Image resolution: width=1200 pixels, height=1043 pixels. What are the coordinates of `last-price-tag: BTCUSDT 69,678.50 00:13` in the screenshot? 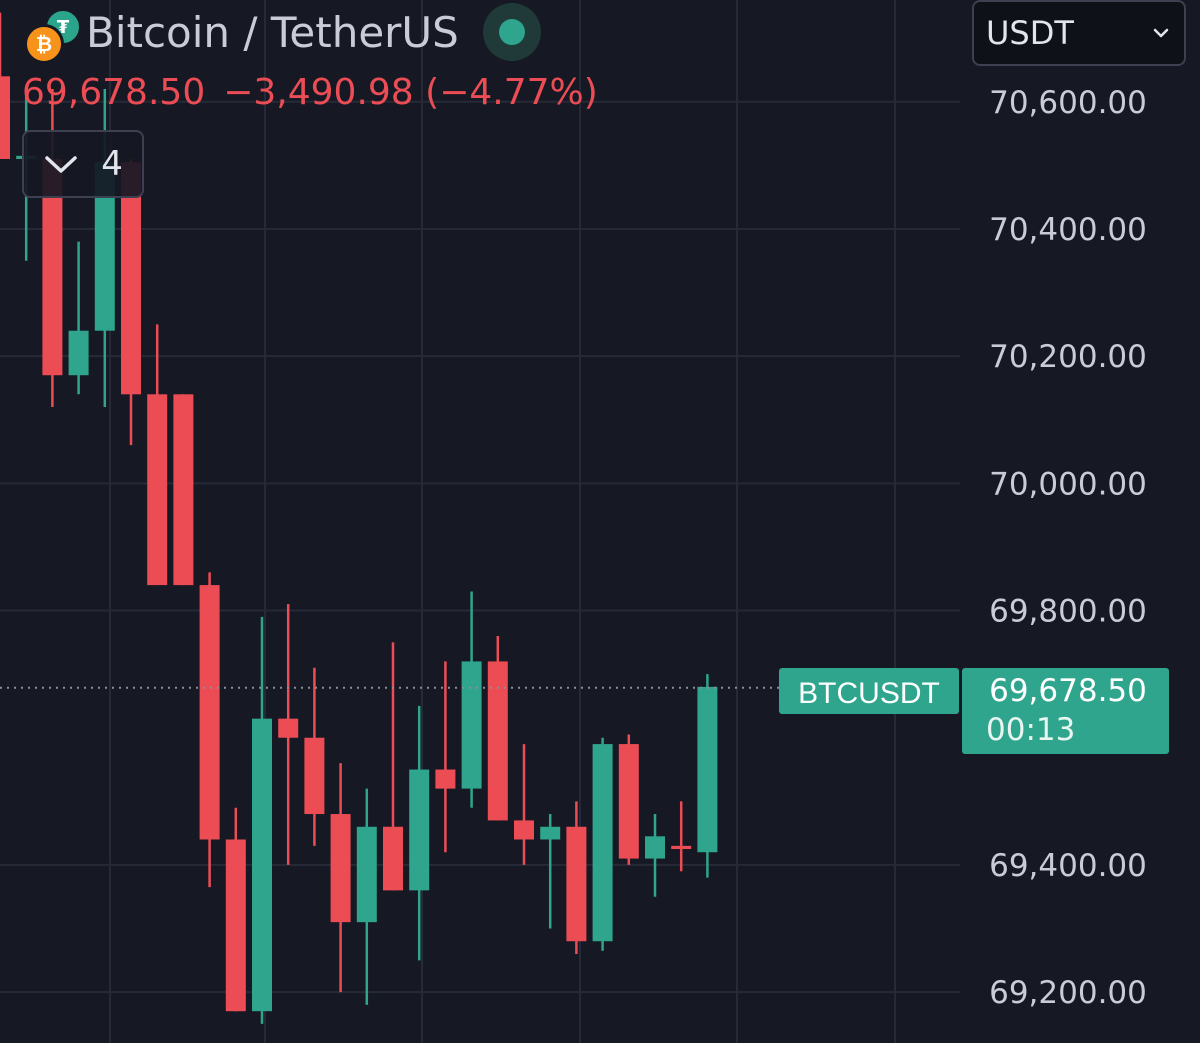 It's located at (974, 711).